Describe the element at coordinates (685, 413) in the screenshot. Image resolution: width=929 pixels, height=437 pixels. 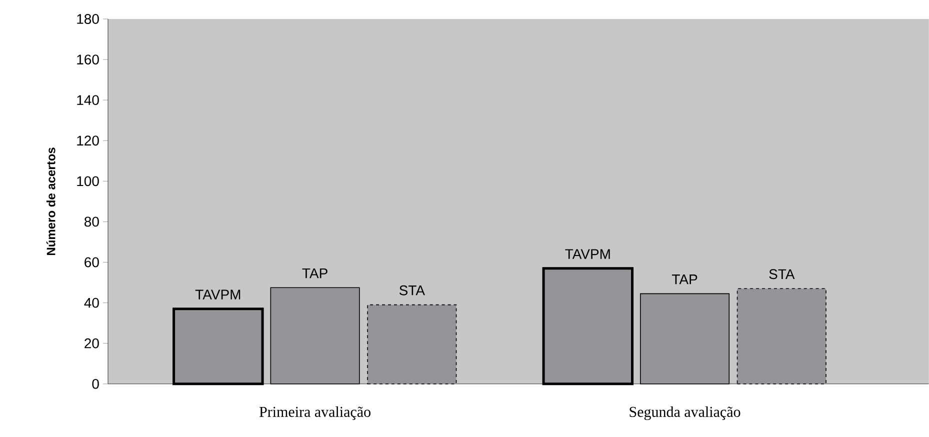
I see `x-tick-label: Segunda avaliação` at that location.